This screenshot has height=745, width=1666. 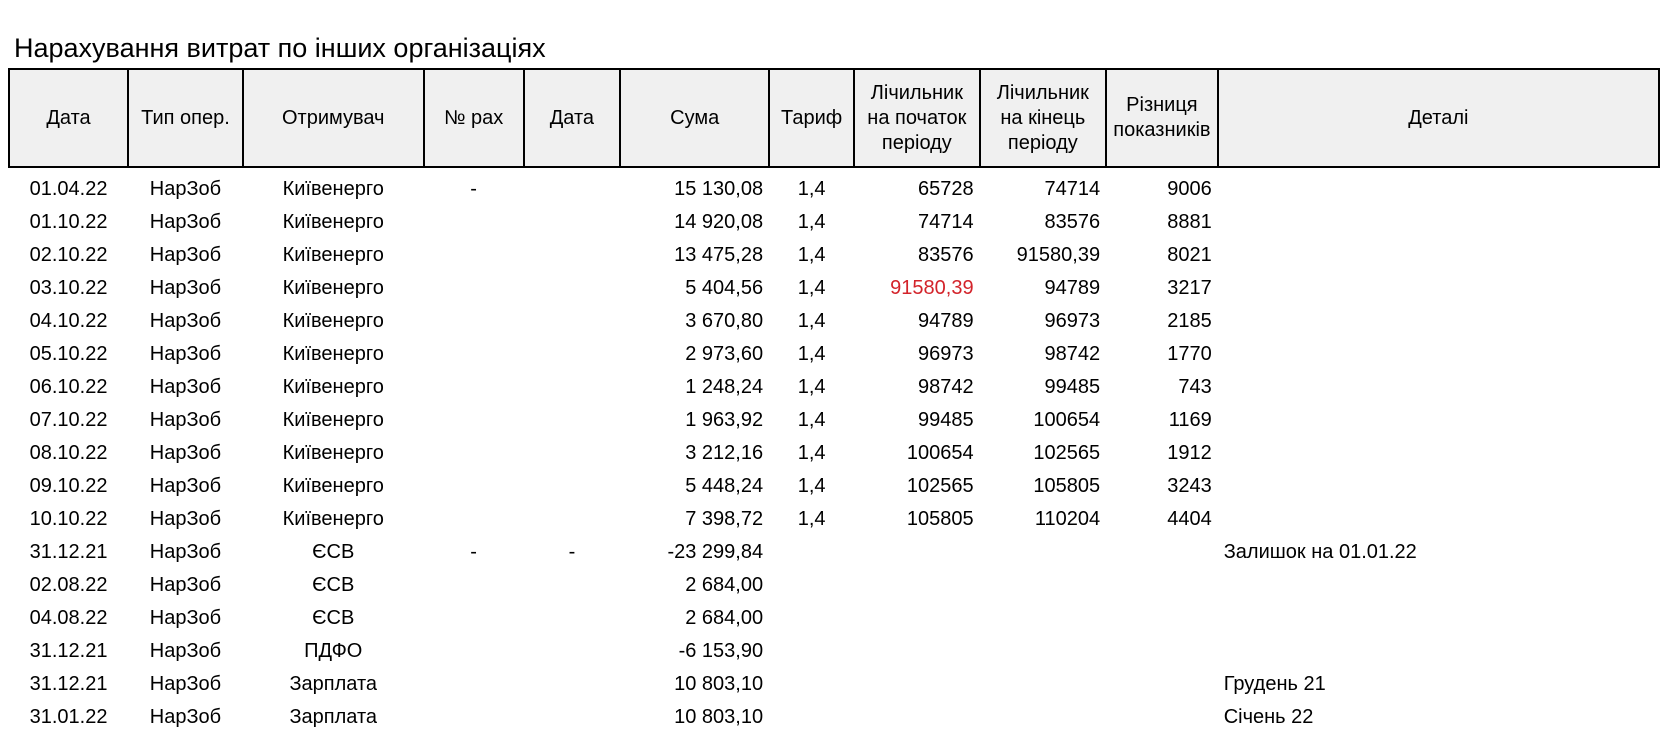 I want to click on cell-sum: 13 475,28, so click(x=719, y=254).